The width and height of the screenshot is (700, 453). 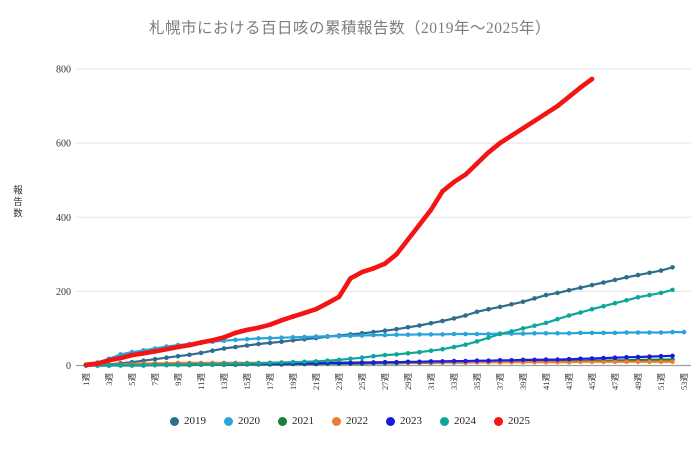 I want to click on legend-dot-2020, so click(x=228, y=421).